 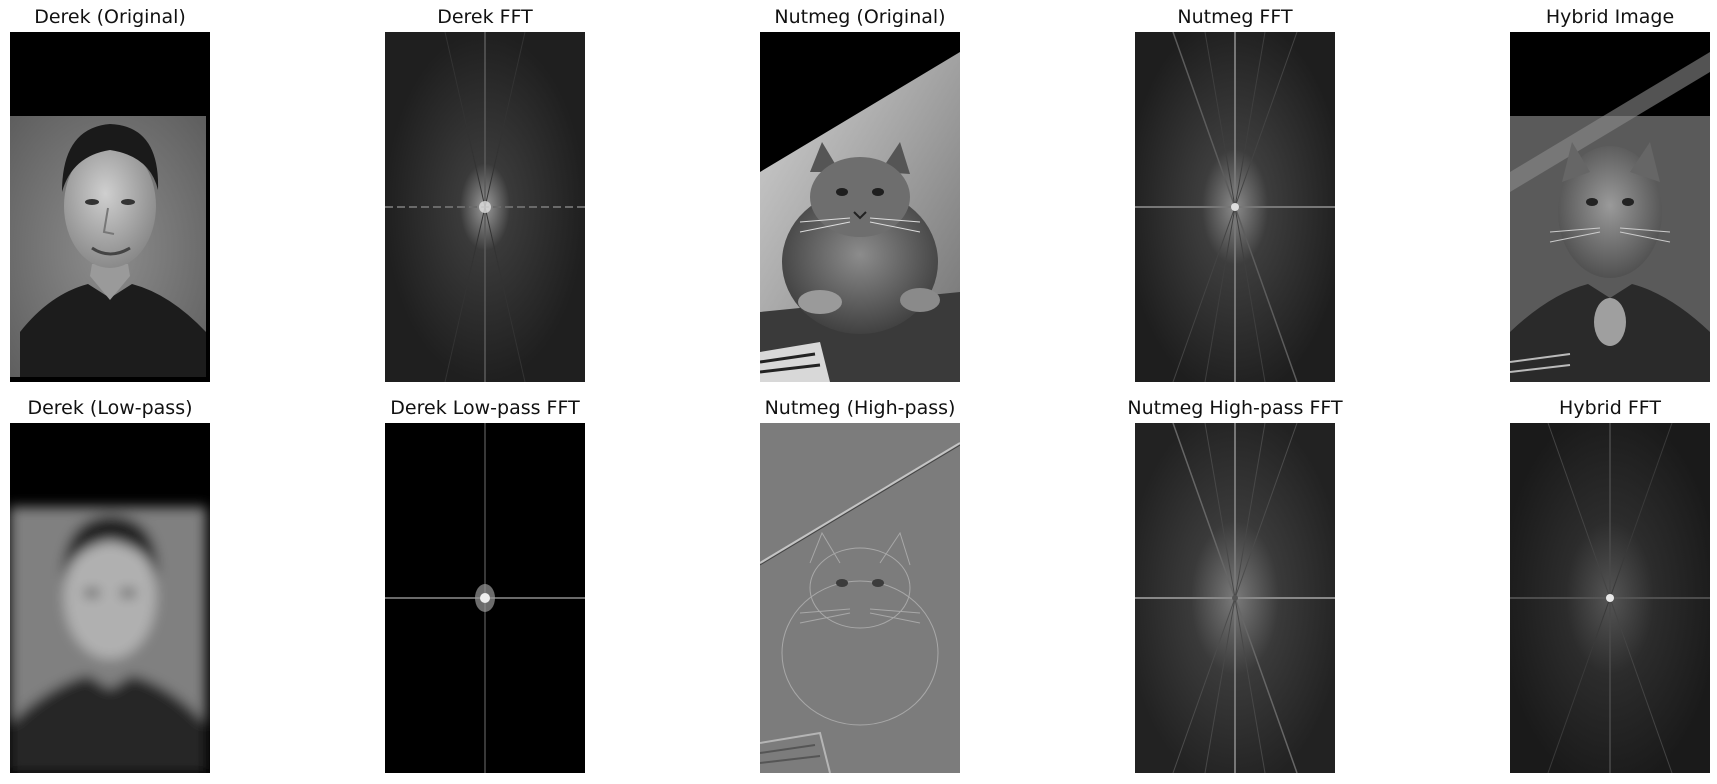 I want to click on derek-lowpass-image, so click(x=110, y=598).